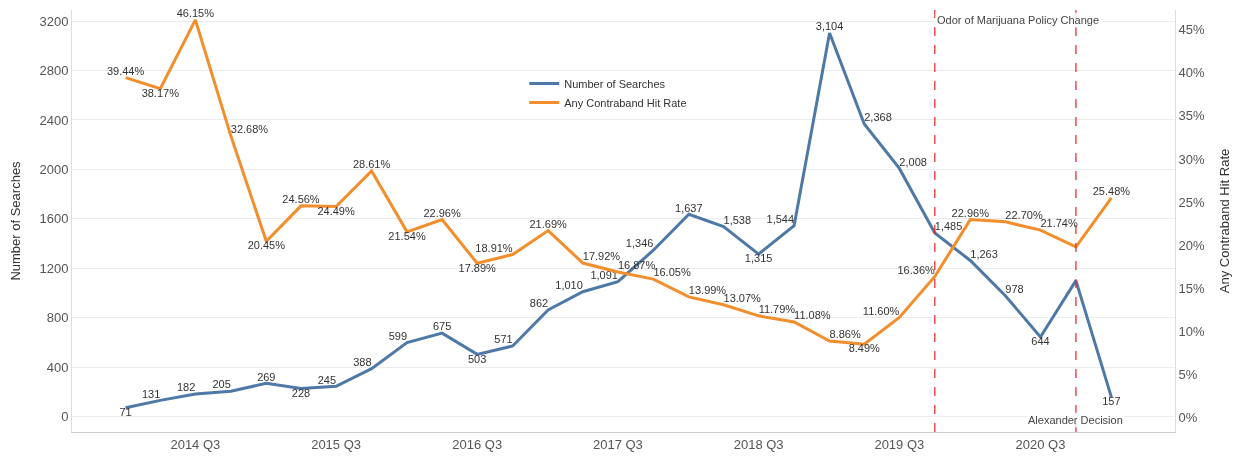  Describe the element at coordinates (1192, 331) in the screenshot. I see `y2-tick-label: 10%` at that location.